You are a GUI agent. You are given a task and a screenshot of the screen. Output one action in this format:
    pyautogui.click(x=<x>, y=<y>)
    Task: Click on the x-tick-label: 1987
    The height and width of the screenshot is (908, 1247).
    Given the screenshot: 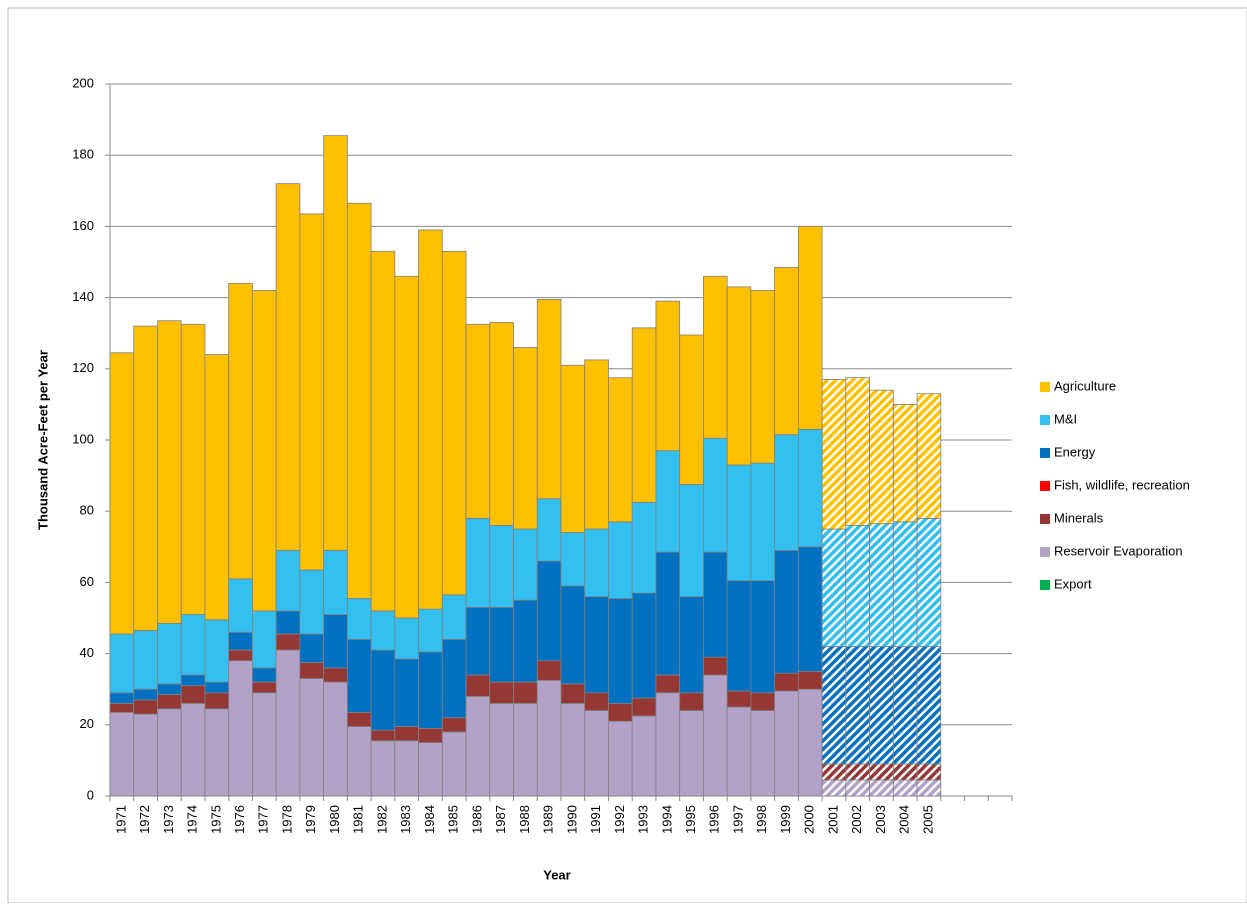 What is the action you would take?
    pyautogui.click(x=500, y=819)
    